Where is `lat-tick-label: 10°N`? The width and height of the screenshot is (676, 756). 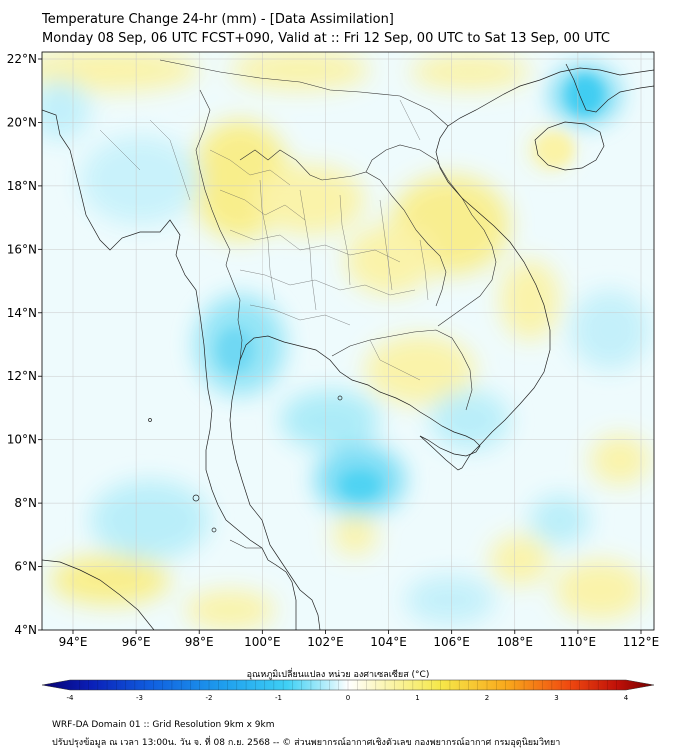
lat-tick-label: 10°N is located at coordinates (22, 440).